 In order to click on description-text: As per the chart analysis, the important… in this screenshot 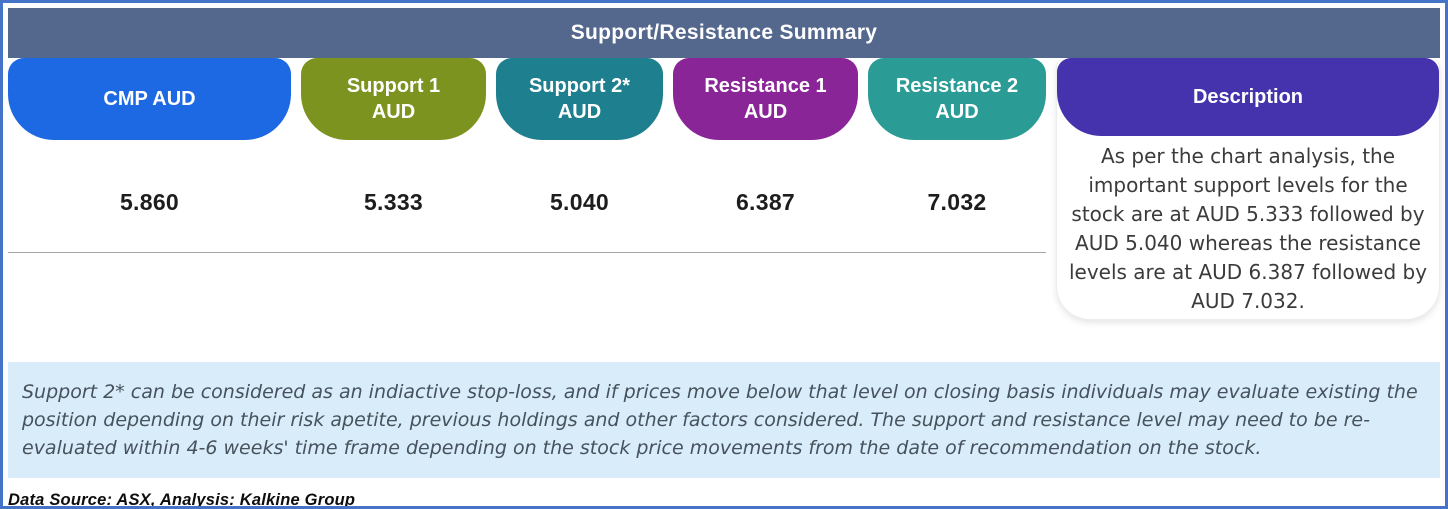, I will do `click(1248, 228)`.